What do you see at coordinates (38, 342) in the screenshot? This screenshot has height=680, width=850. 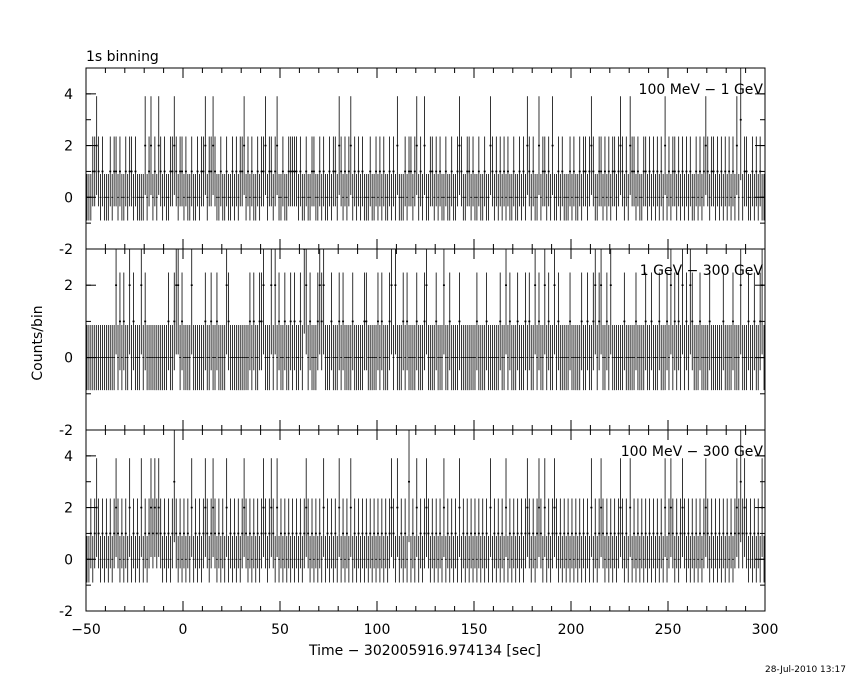 I see `y-axis-label: Counts/bin` at bounding box center [38, 342].